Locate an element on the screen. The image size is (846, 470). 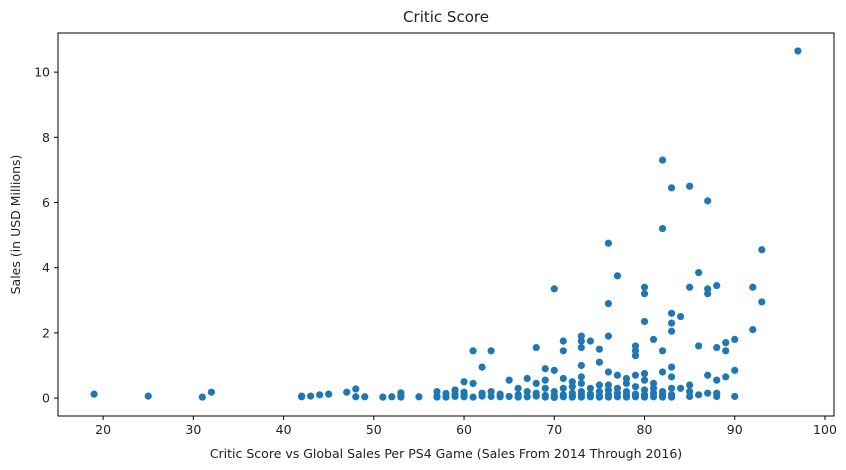
y-tick-label: 6 is located at coordinates (46, 202).